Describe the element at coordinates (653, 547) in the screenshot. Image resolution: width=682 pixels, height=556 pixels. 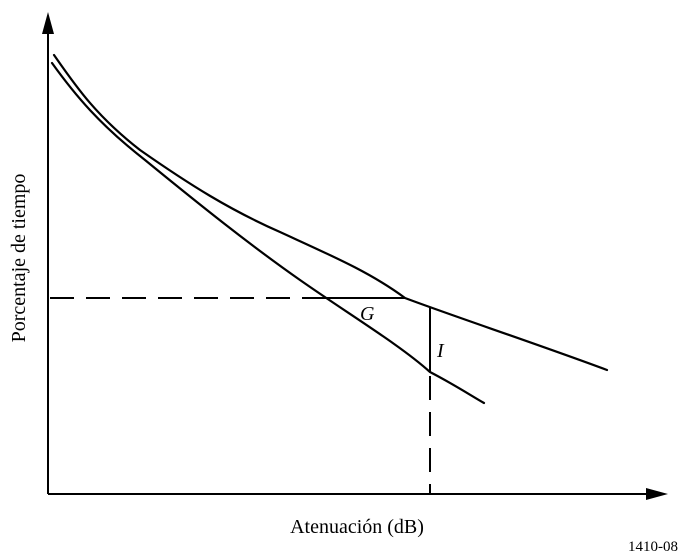
I see `figure-id: 1410-08` at that location.